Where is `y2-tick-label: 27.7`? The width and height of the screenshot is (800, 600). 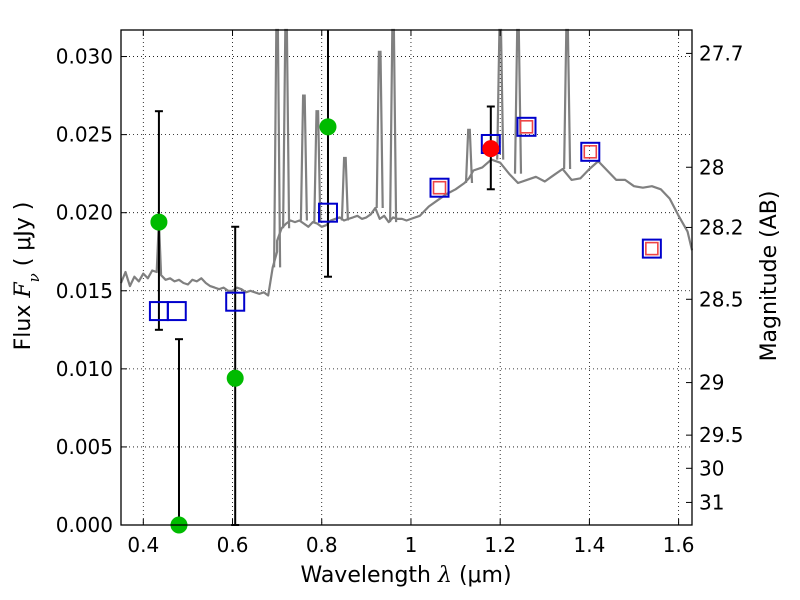 y2-tick-label: 27.7 is located at coordinates (721, 53).